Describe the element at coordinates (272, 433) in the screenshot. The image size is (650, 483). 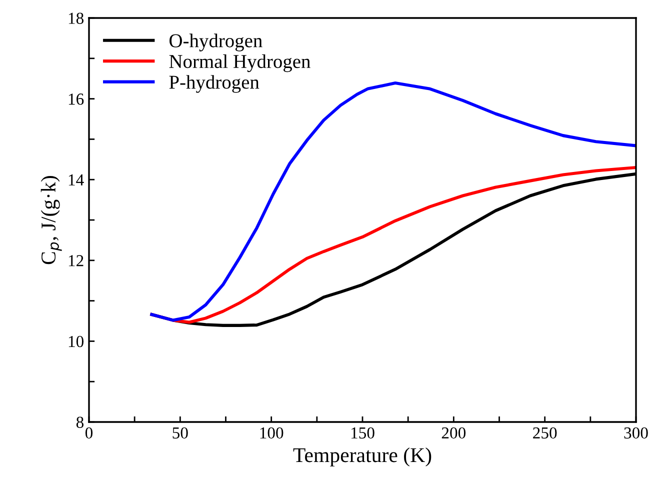
I see `x-tick-label: 100` at that location.